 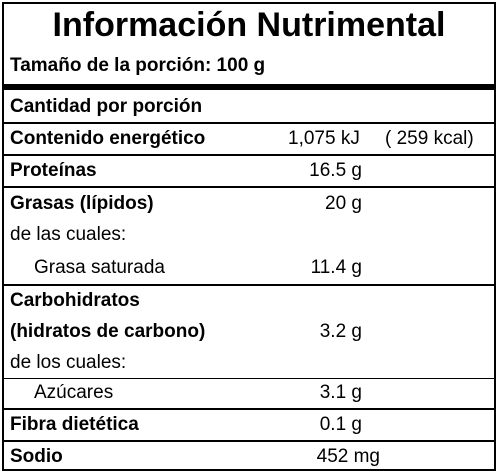 I want to click on carbs-sub-label: de los cuales:, so click(x=68, y=362).